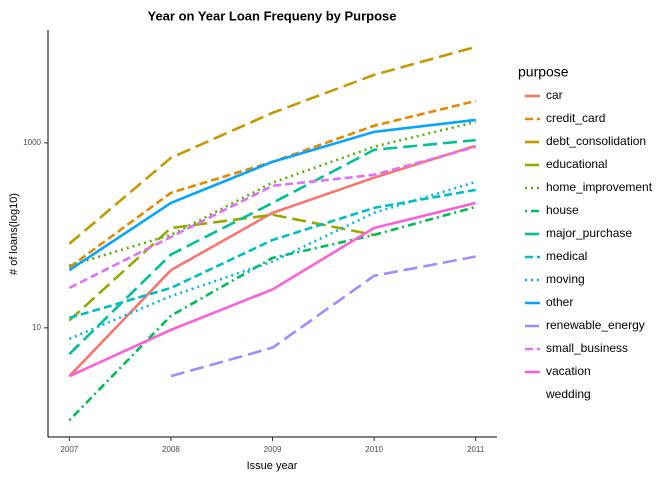 Image resolution: width=672 pixels, height=480 pixels. I want to click on legend-label: renewable_energy, so click(595, 325).